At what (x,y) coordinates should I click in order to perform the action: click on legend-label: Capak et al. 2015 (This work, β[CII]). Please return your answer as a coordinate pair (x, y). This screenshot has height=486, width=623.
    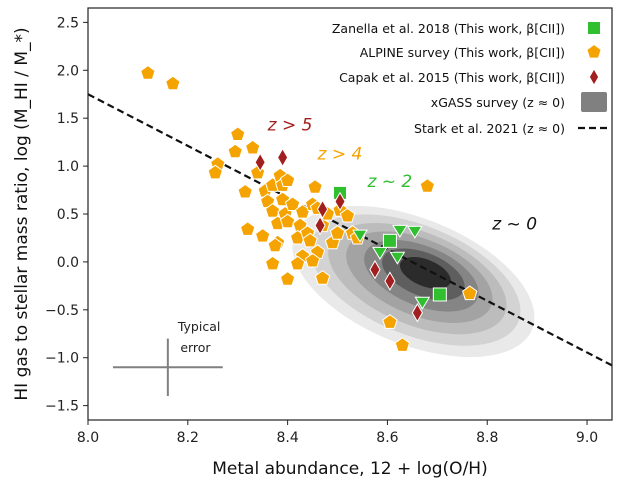
    Looking at the image, I should click on (452, 77).